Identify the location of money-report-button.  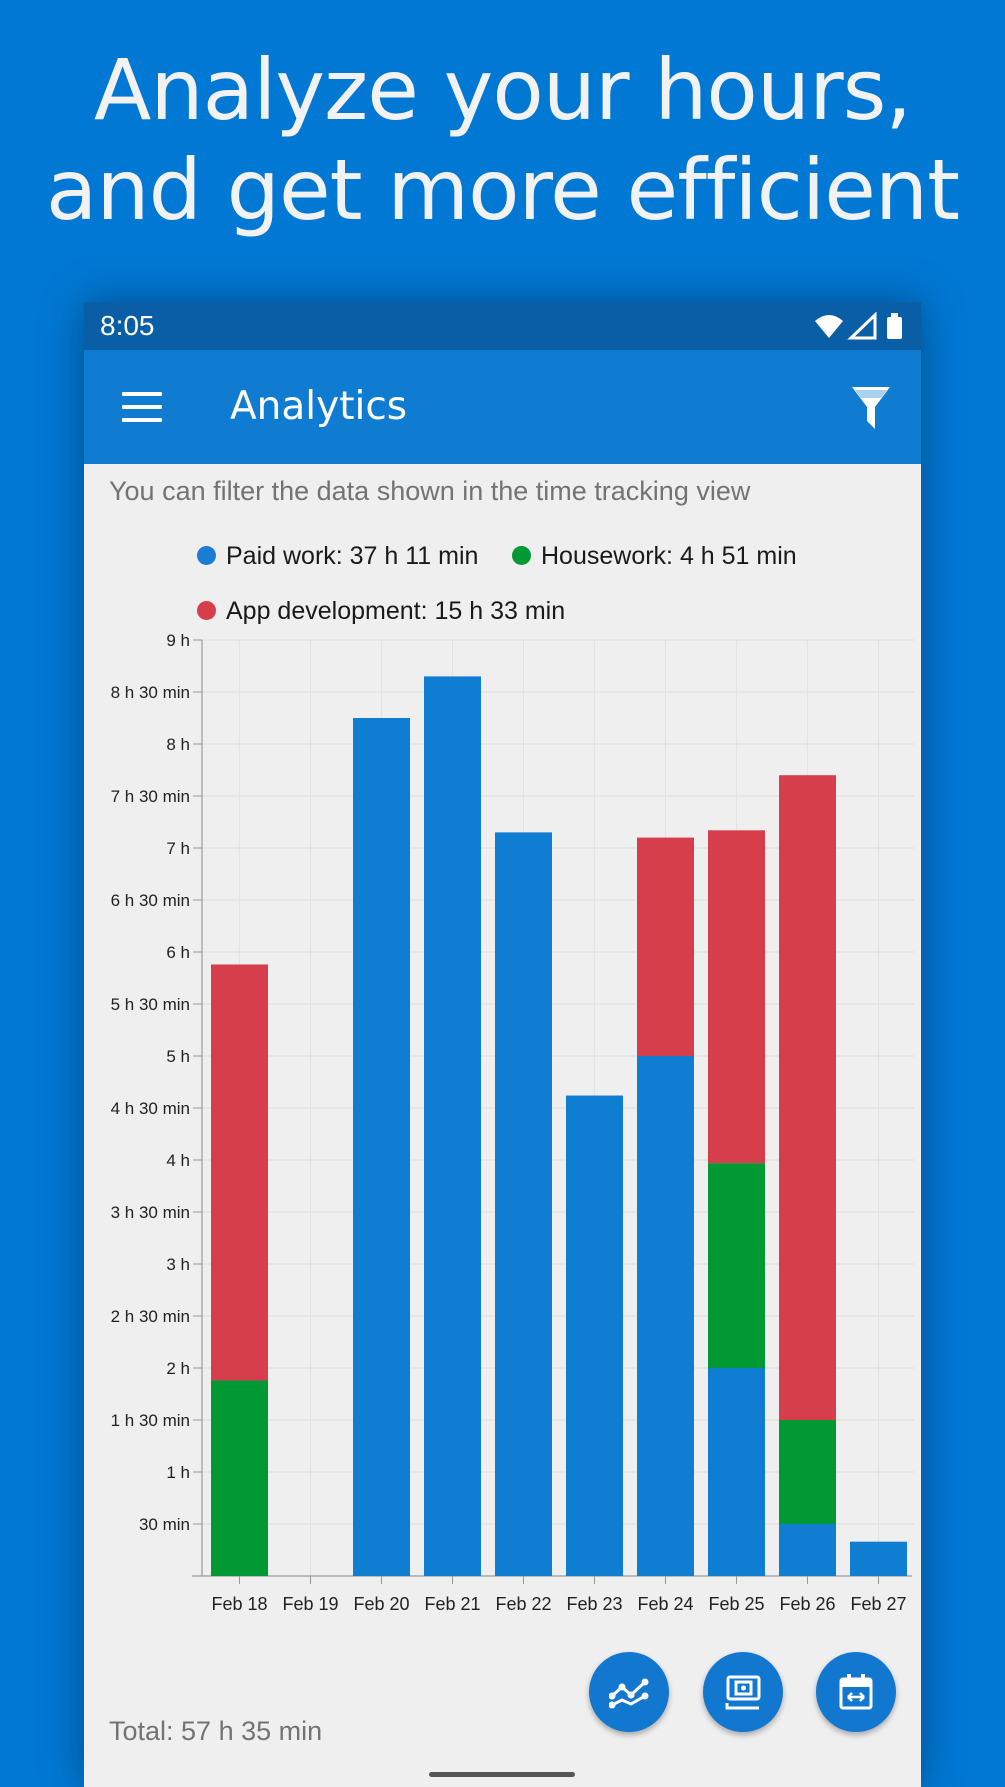
(743, 1692).